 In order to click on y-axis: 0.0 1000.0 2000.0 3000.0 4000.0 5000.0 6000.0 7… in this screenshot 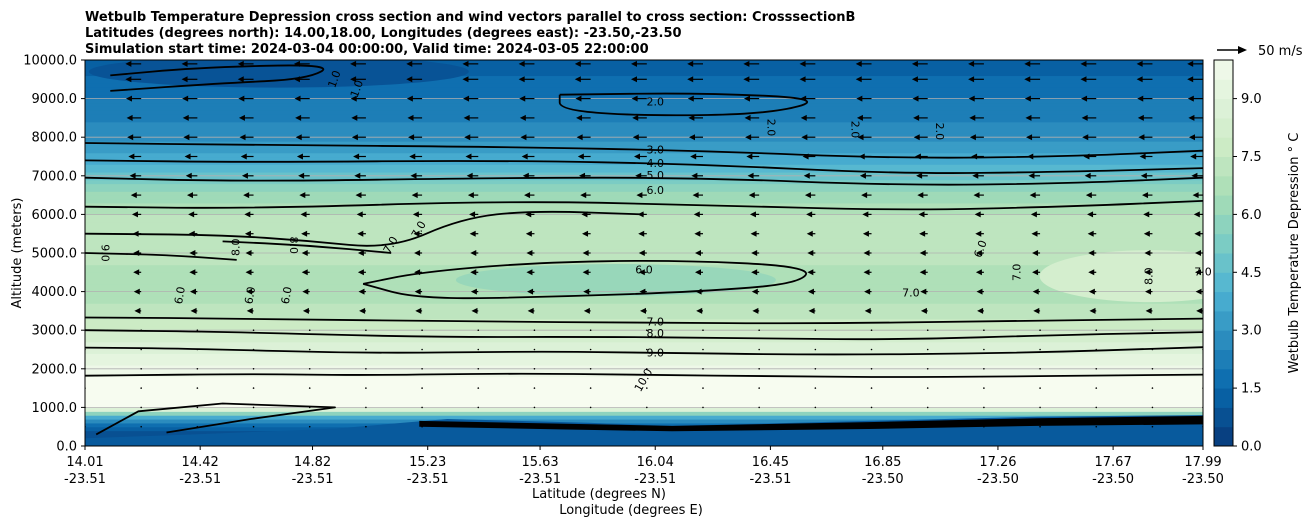, I will do `click(54, 254)`.